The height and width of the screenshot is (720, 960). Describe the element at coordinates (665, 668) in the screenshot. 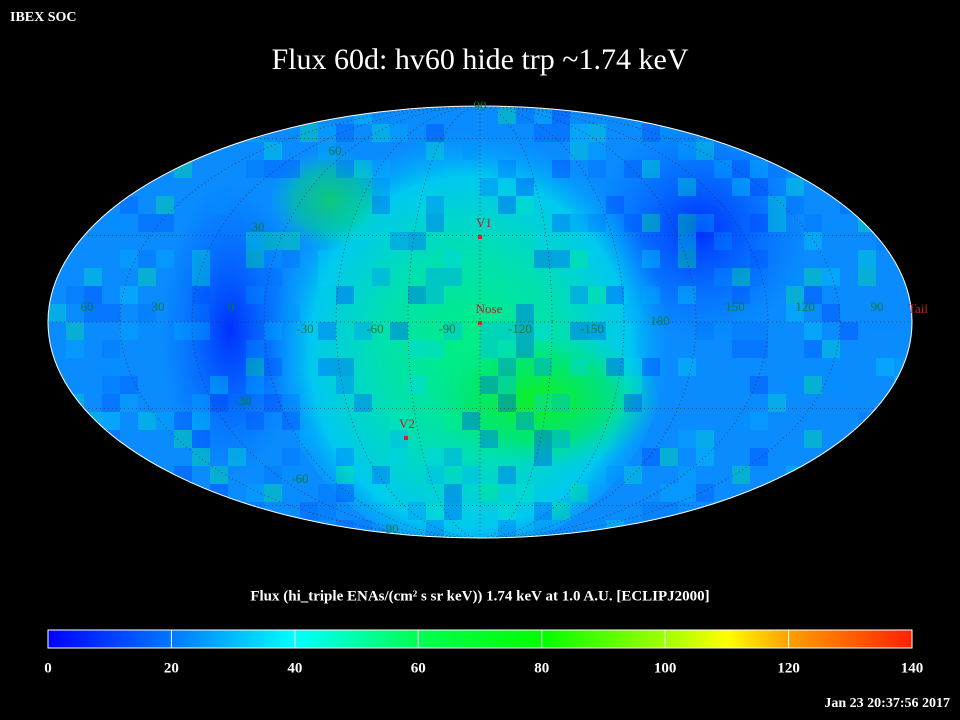

I see `colorbar-tick-label: 100` at that location.